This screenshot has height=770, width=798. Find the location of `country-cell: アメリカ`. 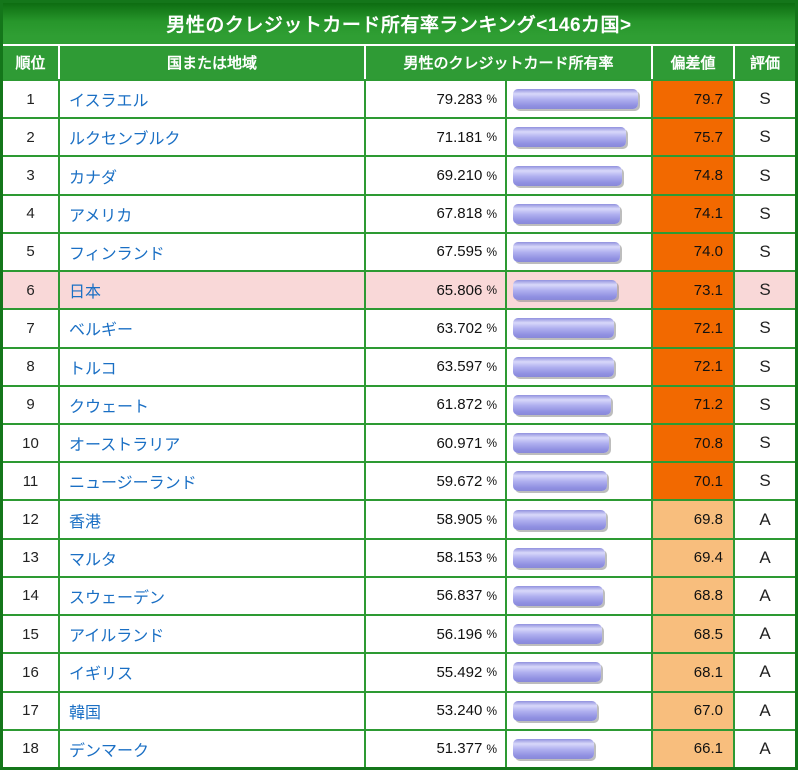

country-cell: アメリカ is located at coordinates (211, 213).